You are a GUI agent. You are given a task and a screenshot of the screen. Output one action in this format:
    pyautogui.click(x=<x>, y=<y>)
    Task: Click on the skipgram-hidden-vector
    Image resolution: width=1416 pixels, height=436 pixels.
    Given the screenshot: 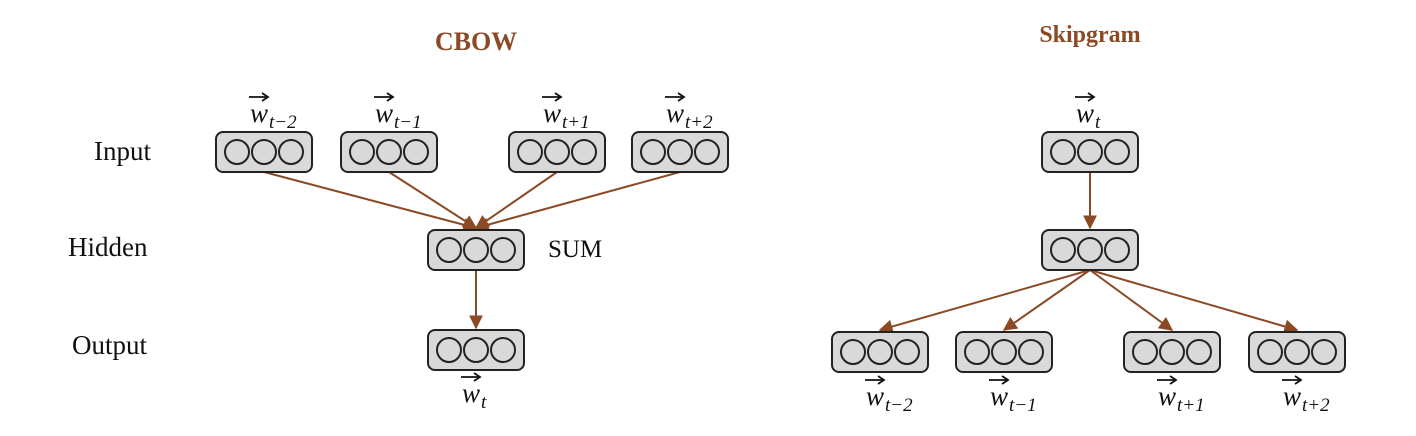 What is the action you would take?
    pyautogui.click(x=1090, y=250)
    